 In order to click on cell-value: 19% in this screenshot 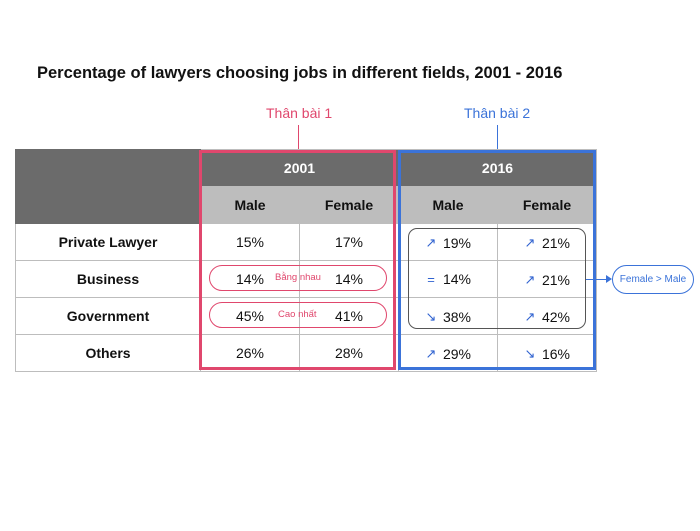, I will do `click(457, 242)`.